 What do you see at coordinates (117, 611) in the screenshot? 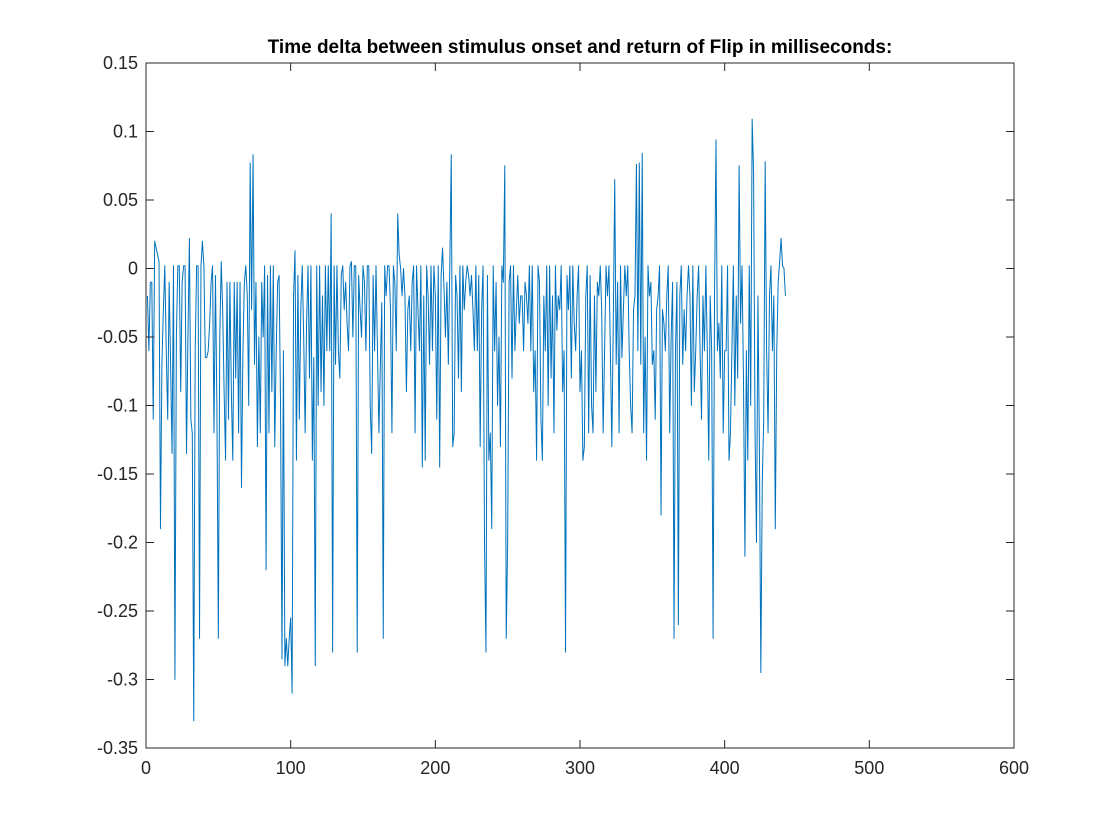
I see `y-tick-label: -0.25` at bounding box center [117, 611].